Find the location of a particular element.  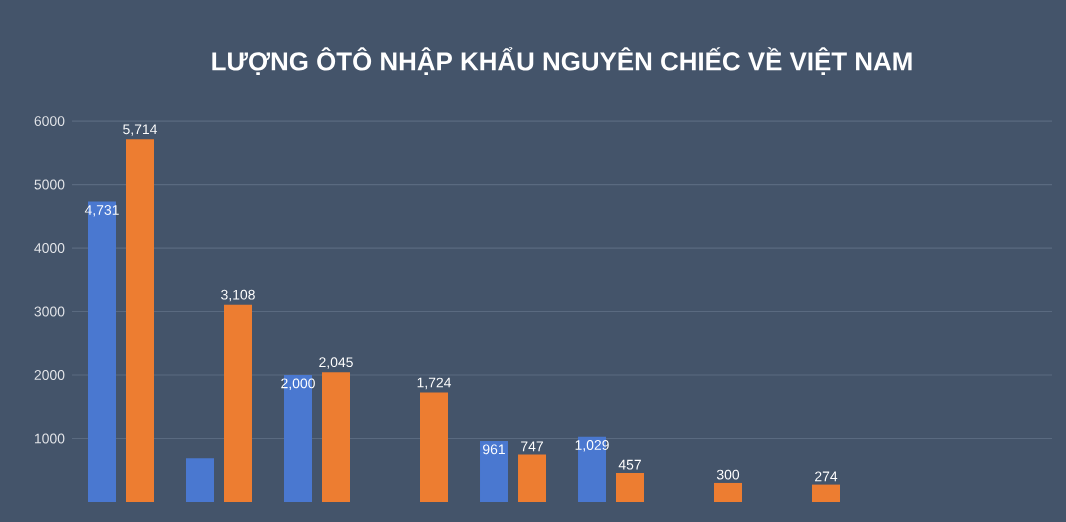

chart-title: LƯỢNG ÔTÔ NHẬP KHẨU NGUYÊN CHIẾC VỀ VIỆT NAM is located at coordinates (562, 61).